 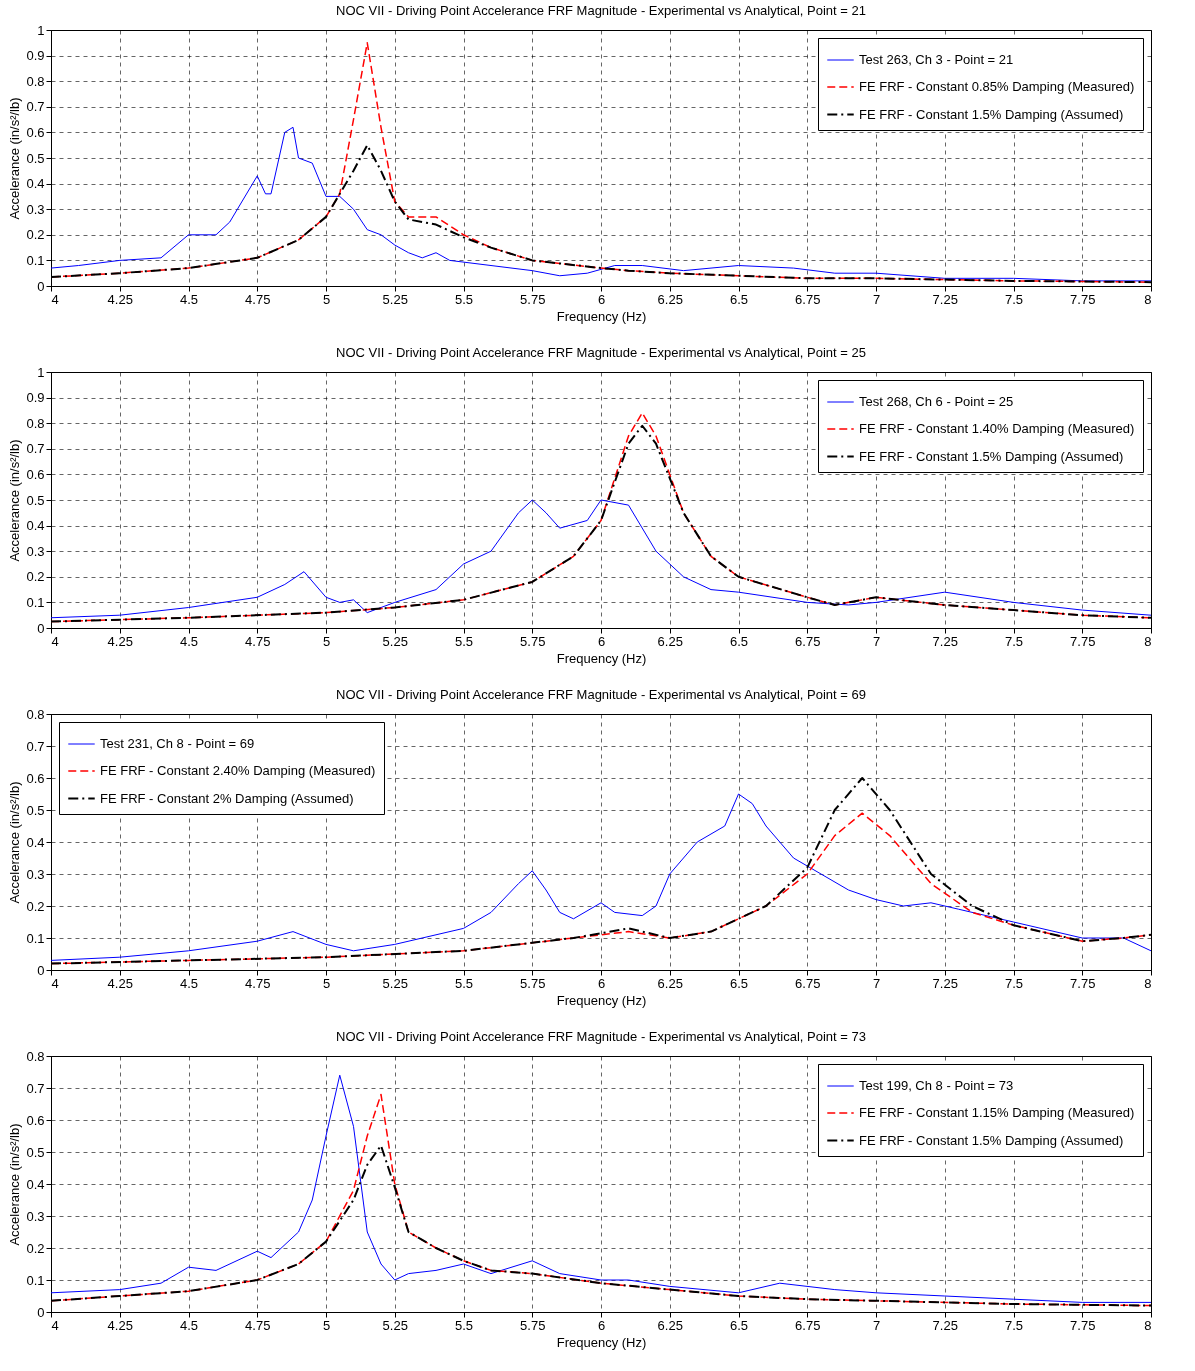 What do you see at coordinates (41, 30) in the screenshot?
I see `y-tick-label: 1` at bounding box center [41, 30].